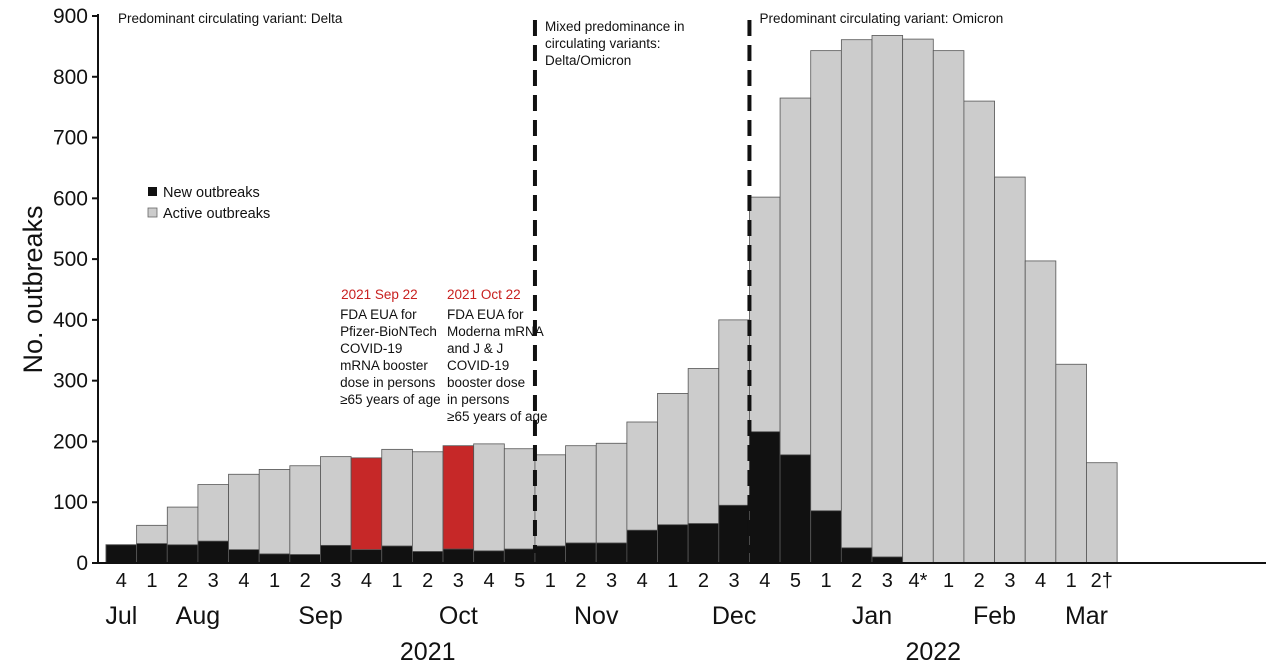  What do you see at coordinates (378, 314) in the screenshot?
I see `eua1-text: FDA EUA for` at bounding box center [378, 314].